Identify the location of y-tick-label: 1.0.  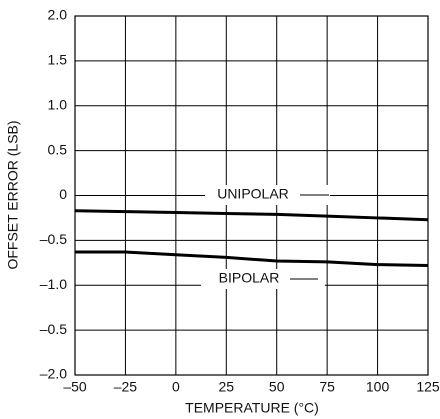
(58, 104).